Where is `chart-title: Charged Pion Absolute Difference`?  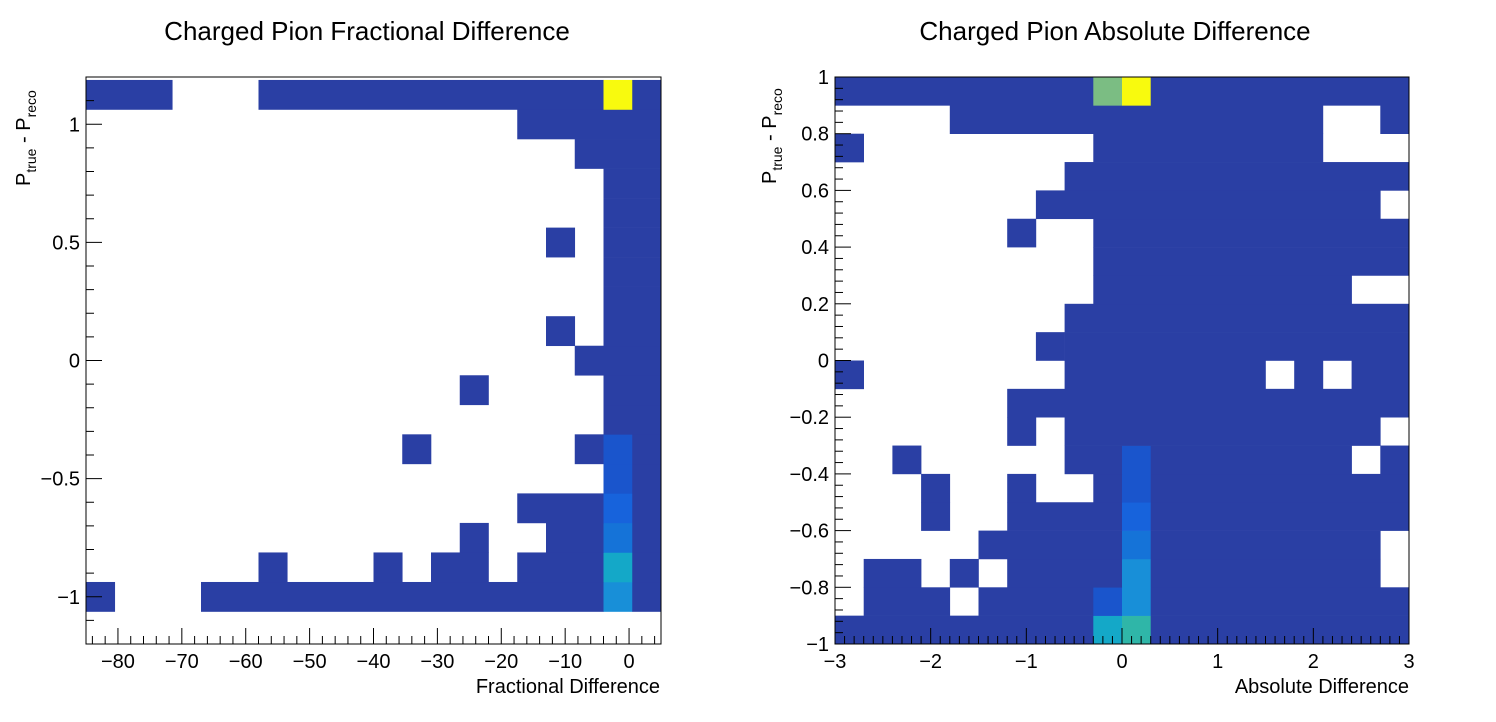
chart-title: Charged Pion Absolute Difference is located at coordinates (1114, 31).